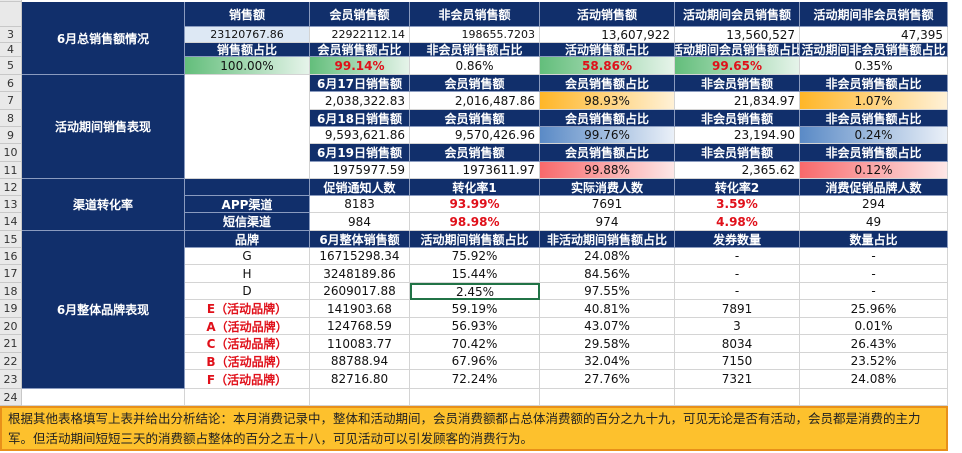  I want to click on cell: 100.00%, so click(247, 66).